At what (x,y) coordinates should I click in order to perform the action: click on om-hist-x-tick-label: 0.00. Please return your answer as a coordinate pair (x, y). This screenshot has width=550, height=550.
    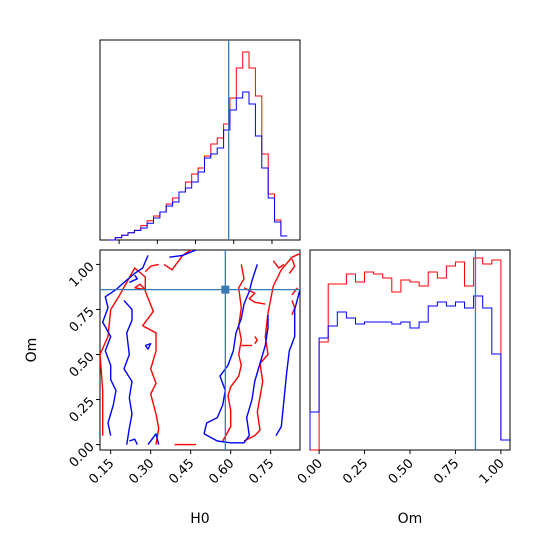
    Looking at the image, I should click on (310, 471).